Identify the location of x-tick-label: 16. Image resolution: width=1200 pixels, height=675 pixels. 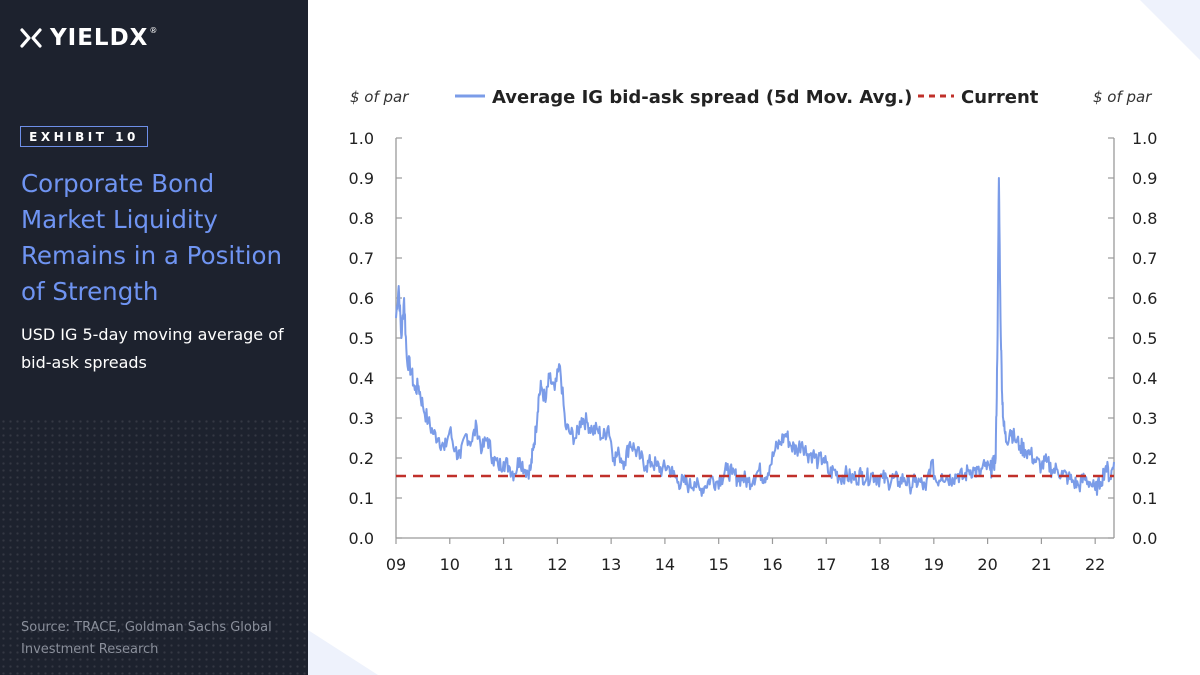
(772, 564).